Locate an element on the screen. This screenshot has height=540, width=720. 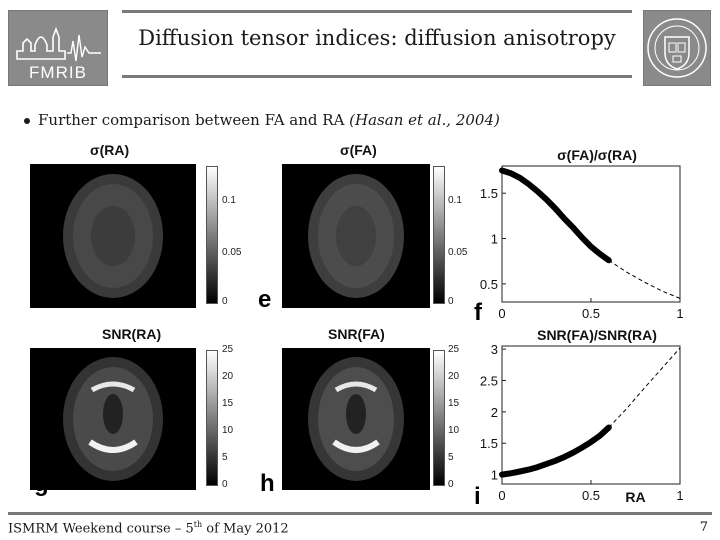
panel-h-title: SNR(FA) is located at coordinates (356, 334).